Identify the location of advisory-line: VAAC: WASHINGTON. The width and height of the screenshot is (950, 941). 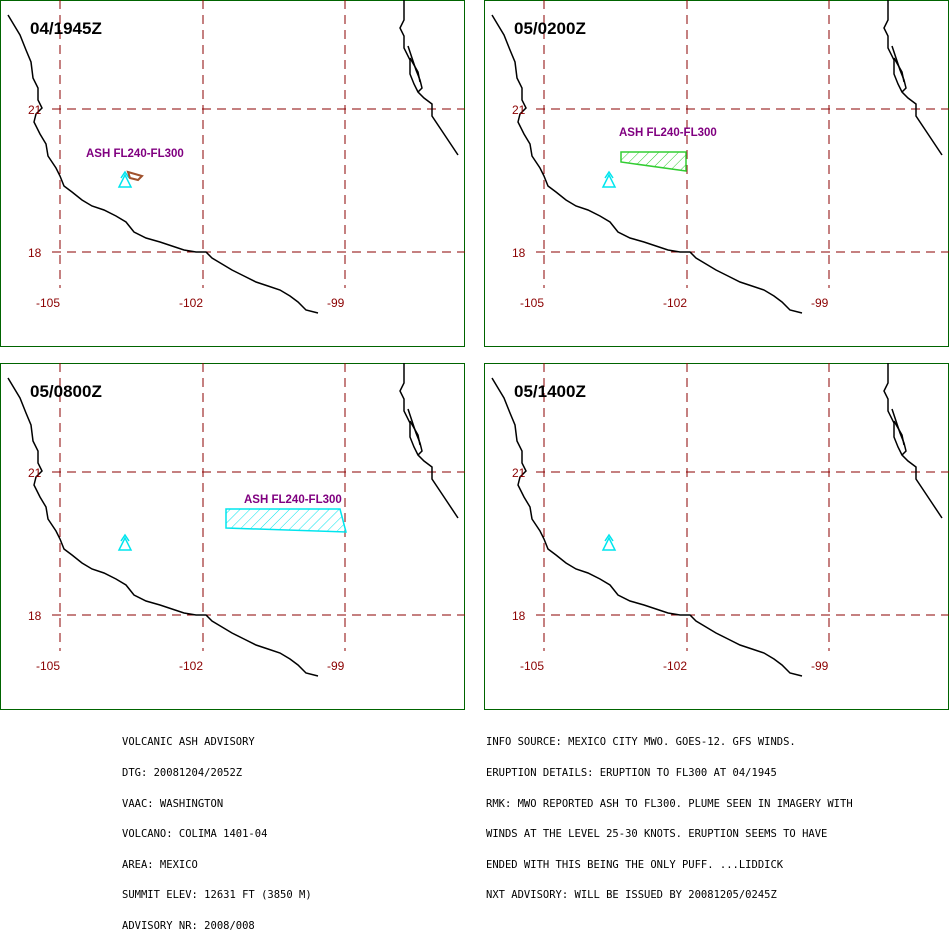
(173, 803).